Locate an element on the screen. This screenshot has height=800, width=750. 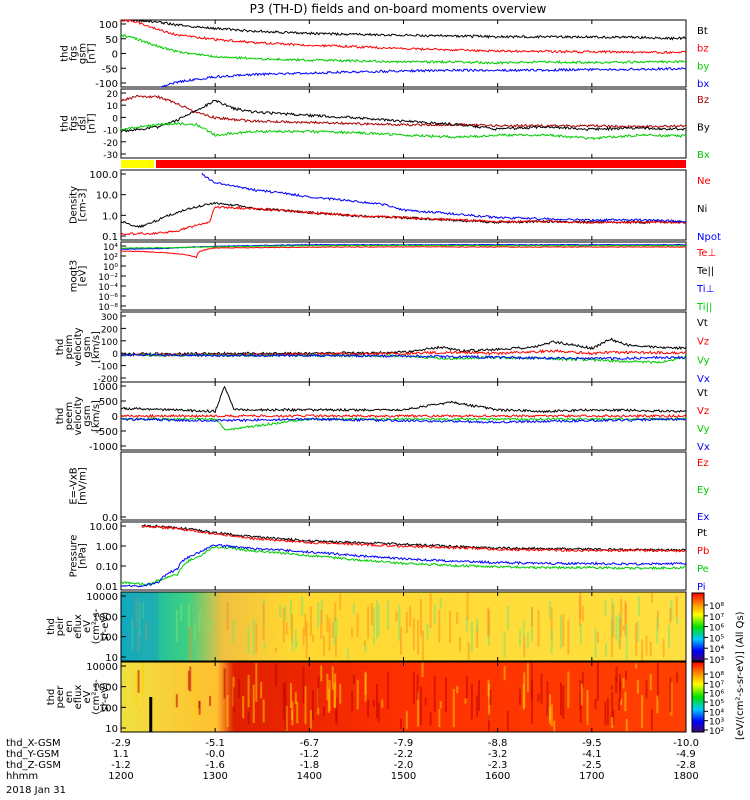
y-tick-label: -500 is located at coordinates (106, 432).